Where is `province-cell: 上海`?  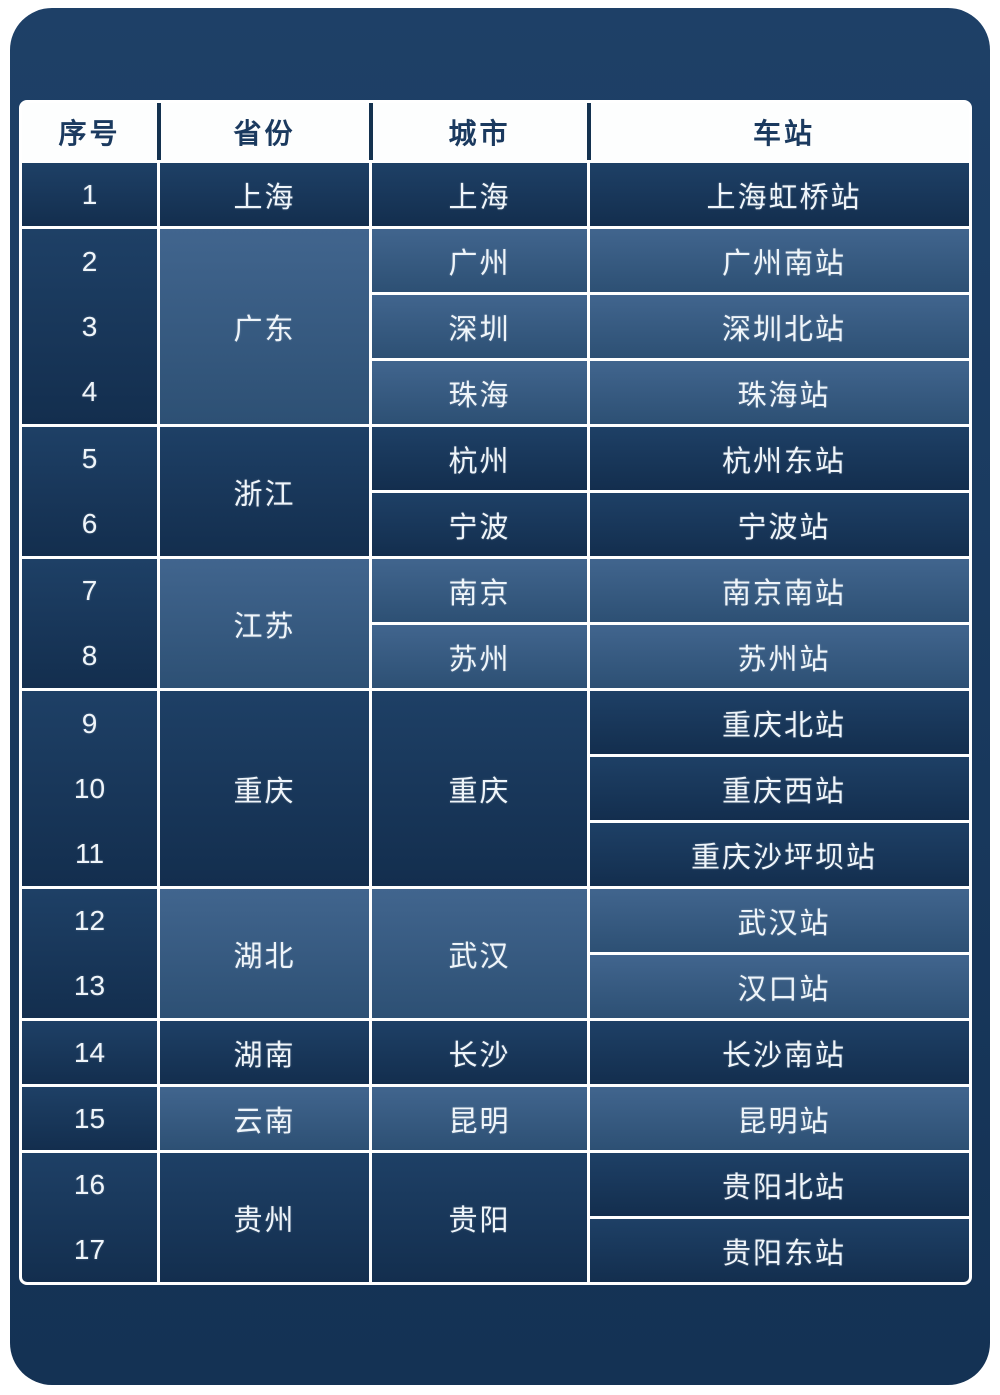 province-cell: 上海 is located at coordinates (264, 194).